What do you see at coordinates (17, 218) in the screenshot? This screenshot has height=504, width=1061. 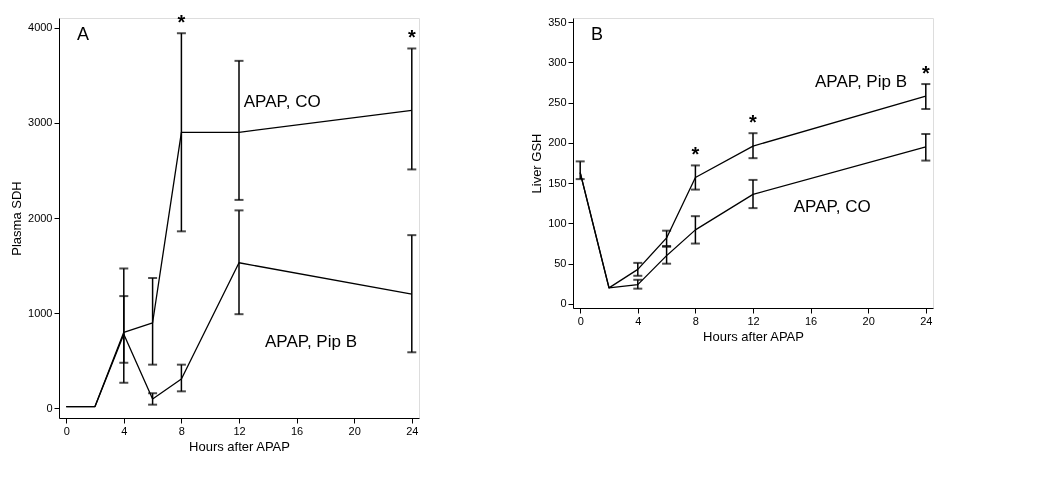 I see `y-axis-title: Plasma SDH` at bounding box center [17, 218].